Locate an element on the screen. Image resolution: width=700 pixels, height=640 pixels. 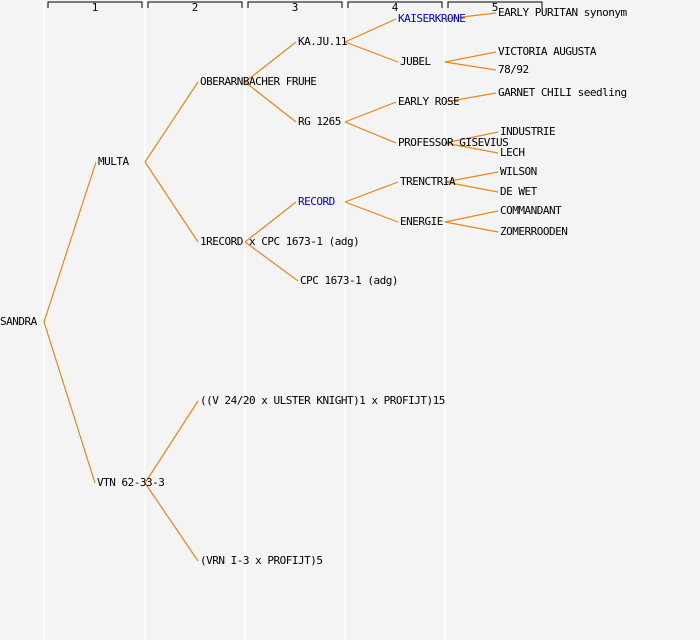
edge-multa-record-cross is located at coordinates (171, 202).